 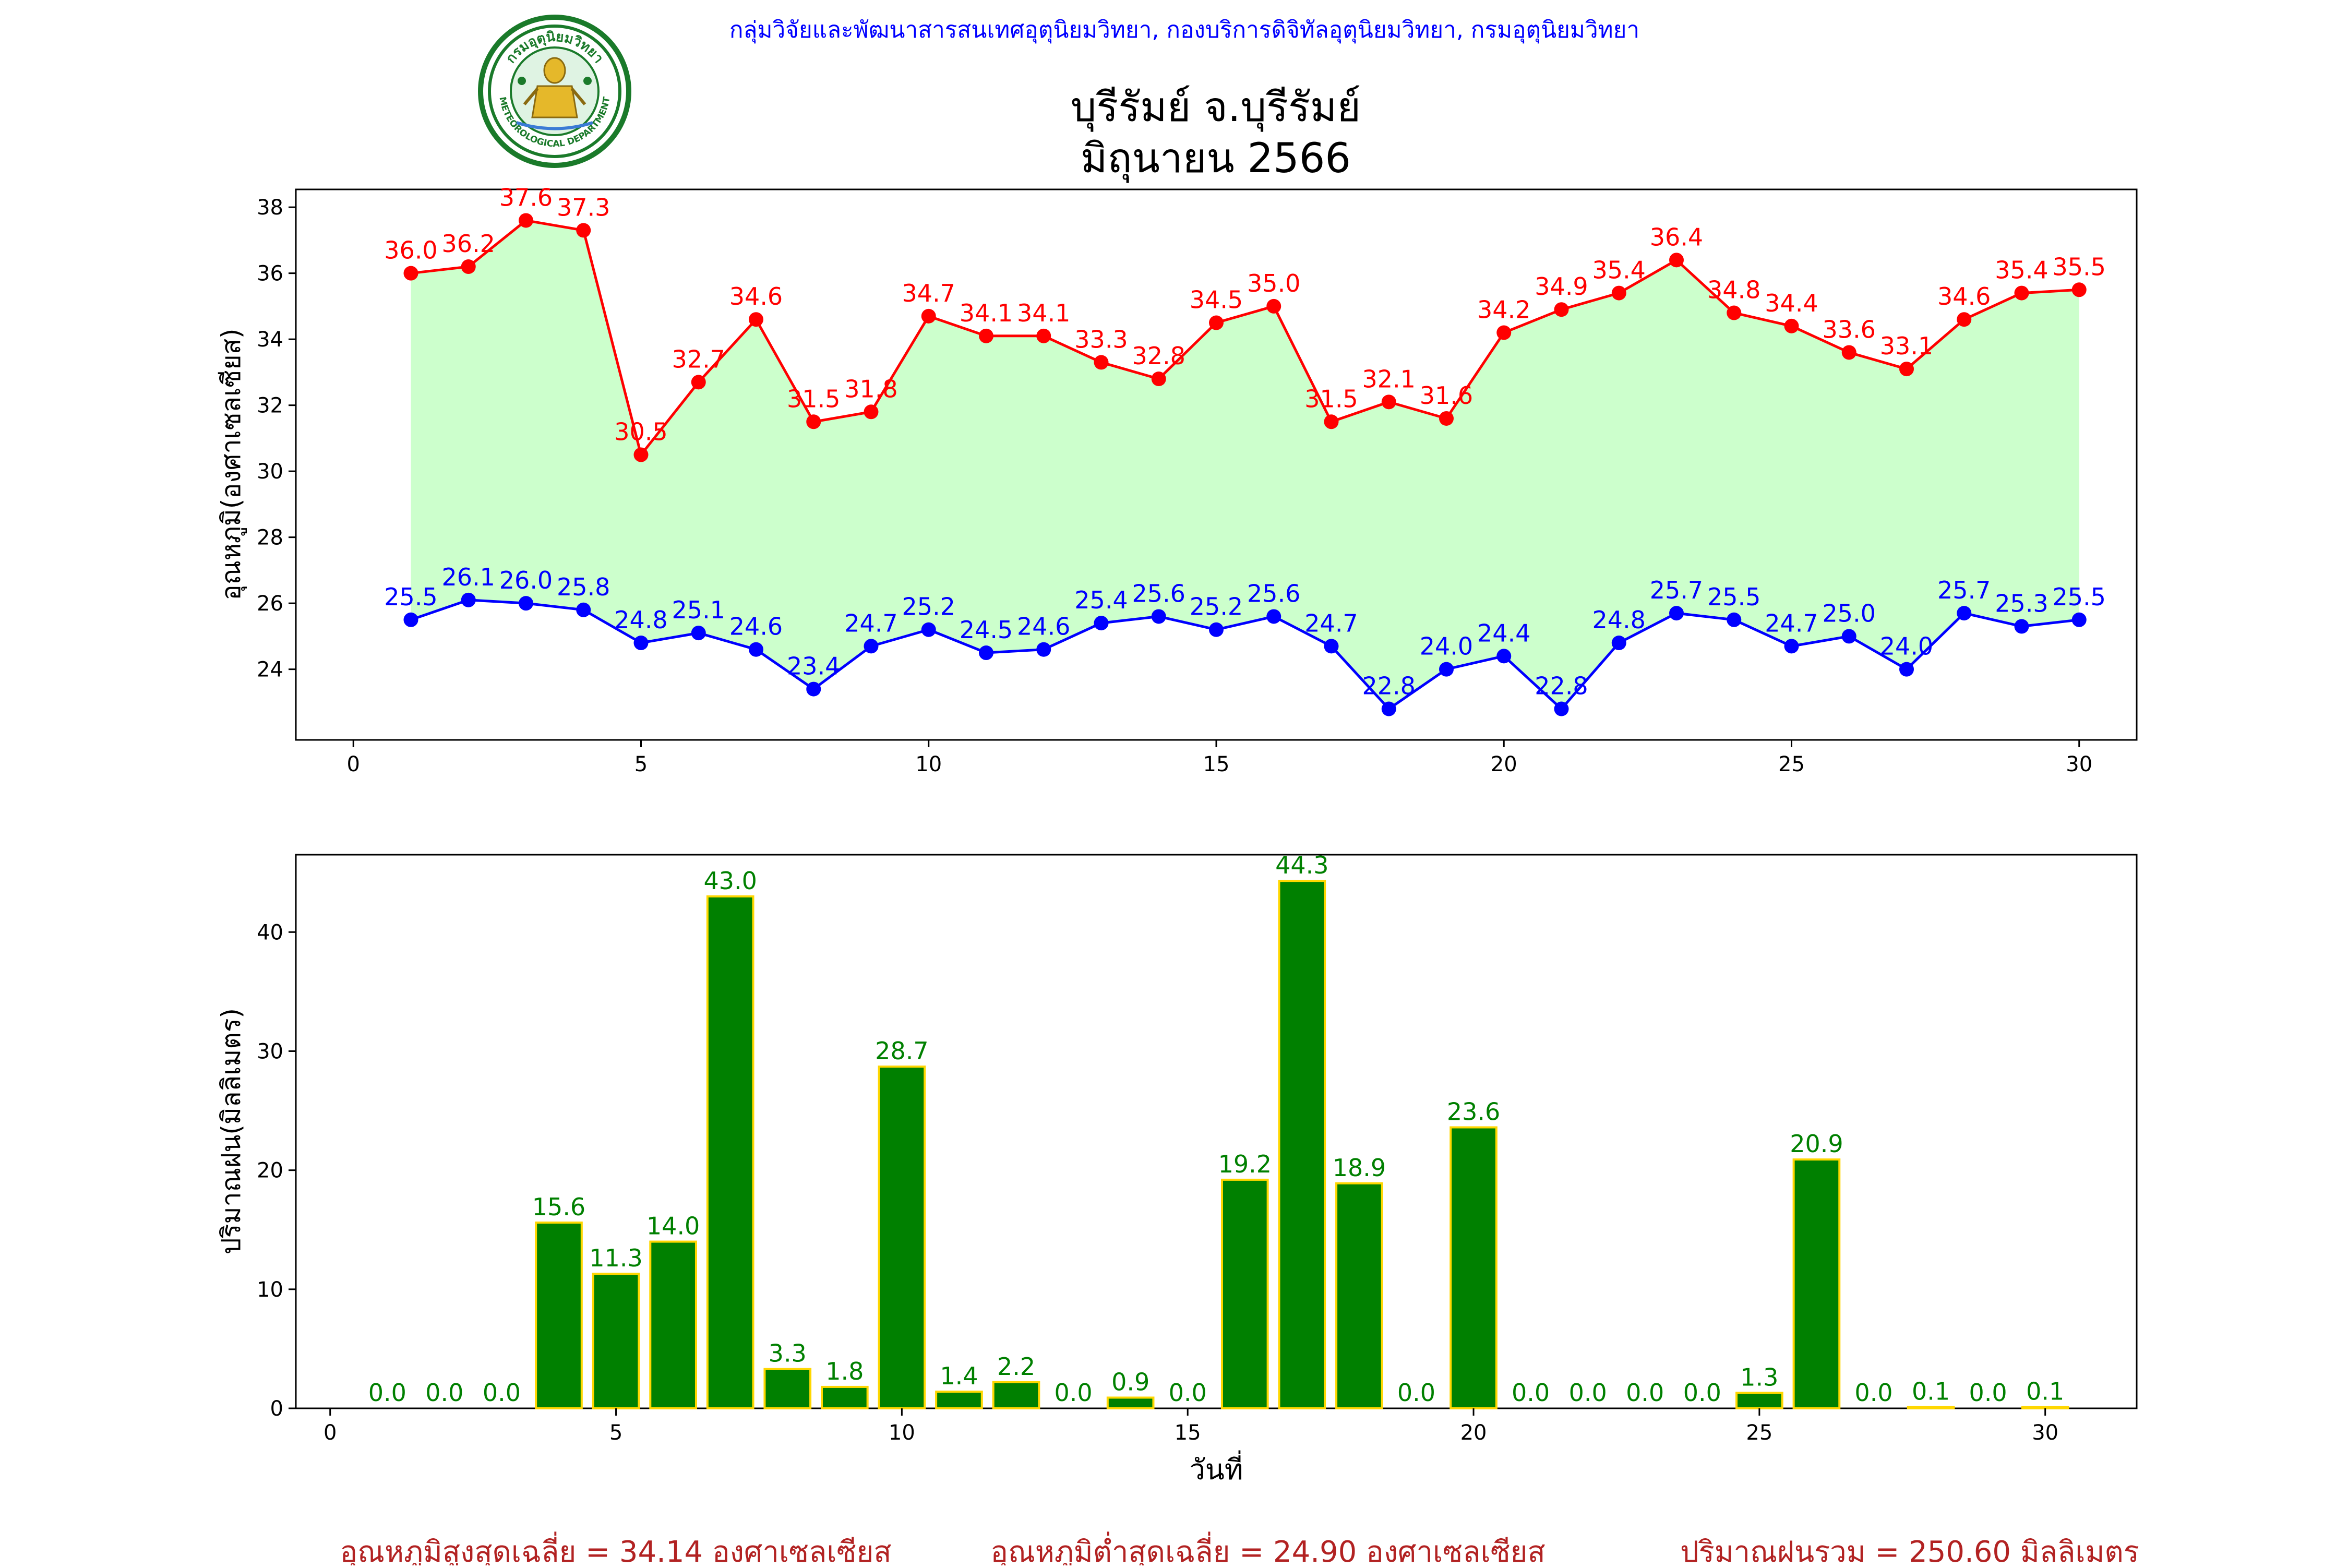 What do you see at coordinates (270, 406) in the screenshot?
I see `temp-ytick-label: 32` at bounding box center [270, 406].